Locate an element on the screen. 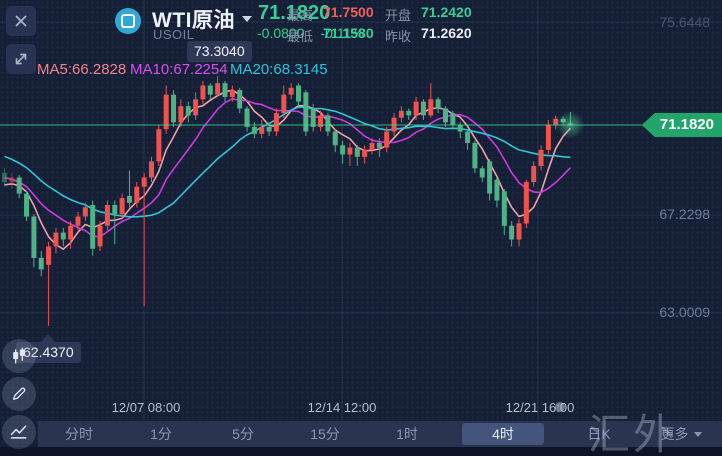 The image size is (722, 456). close-icon is located at coordinates (21, 21).